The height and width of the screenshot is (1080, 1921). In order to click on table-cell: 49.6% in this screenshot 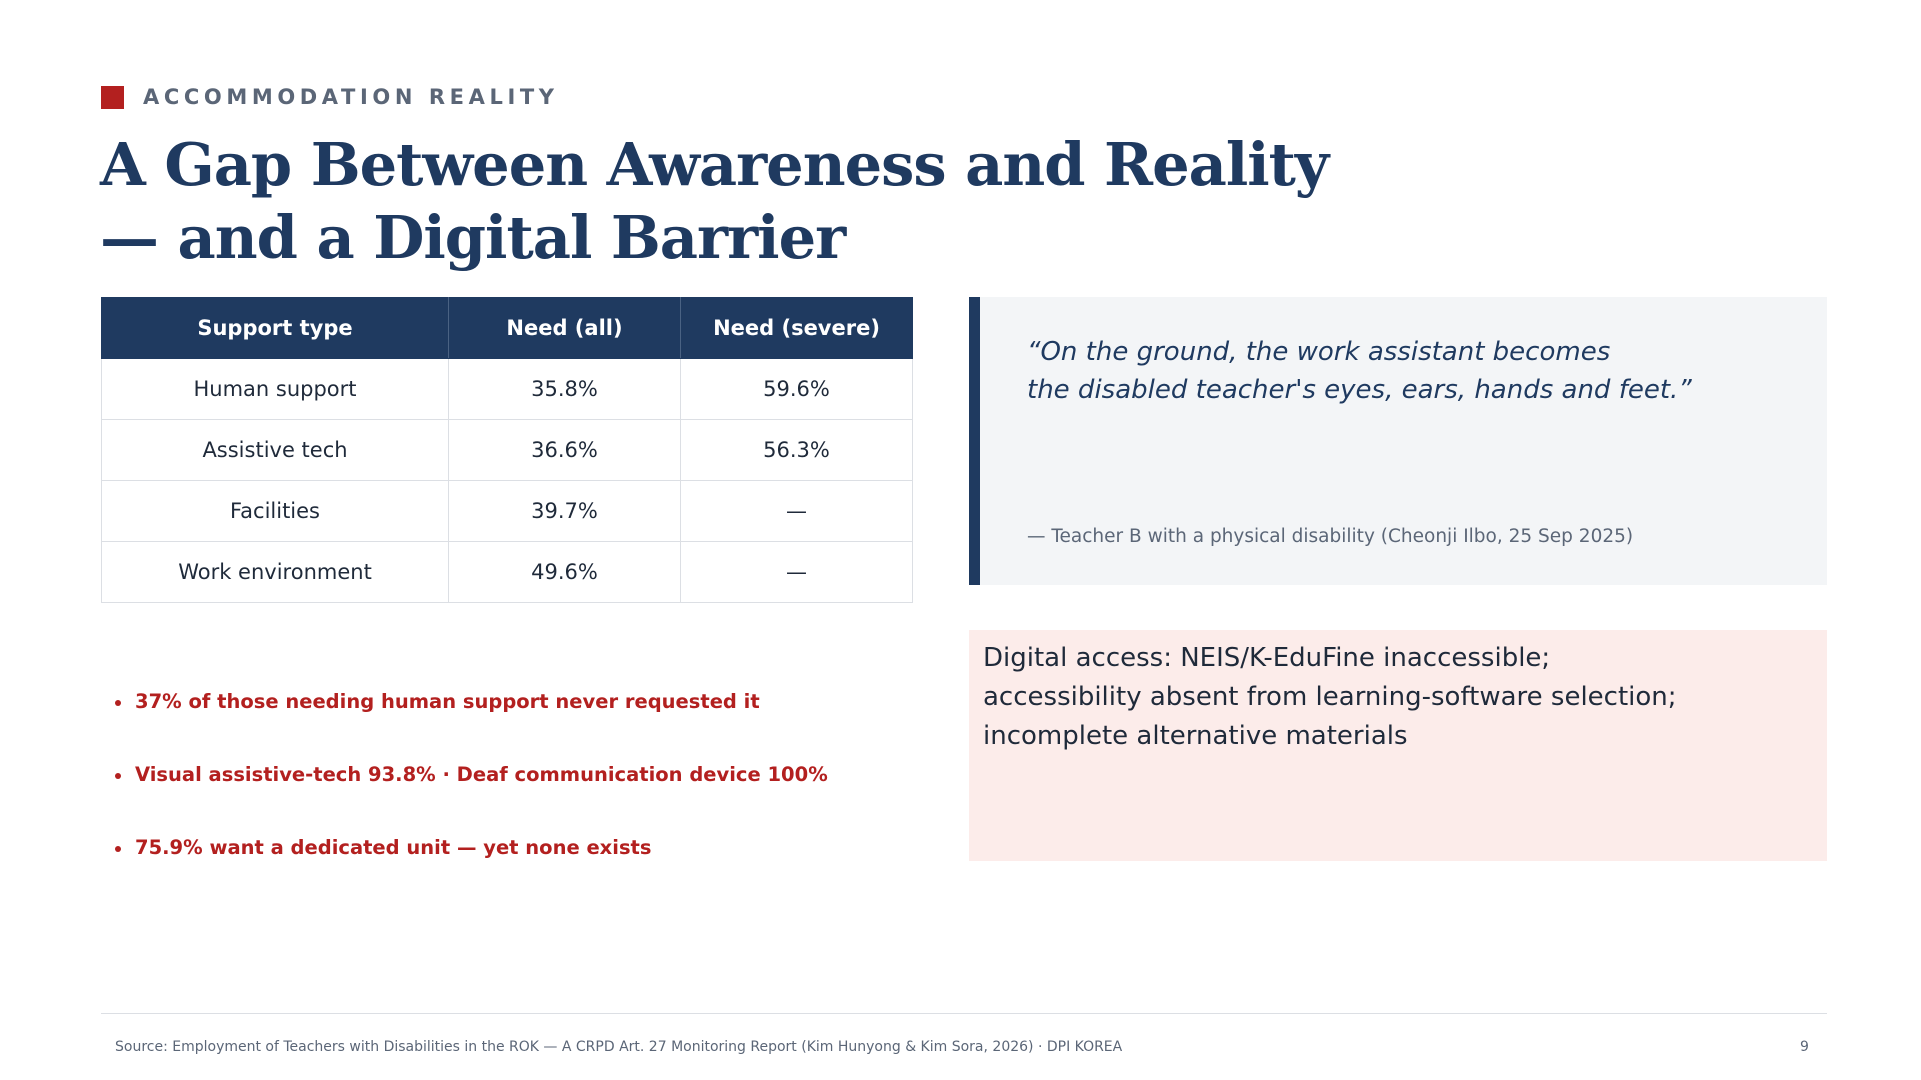, I will do `click(564, 572)`.